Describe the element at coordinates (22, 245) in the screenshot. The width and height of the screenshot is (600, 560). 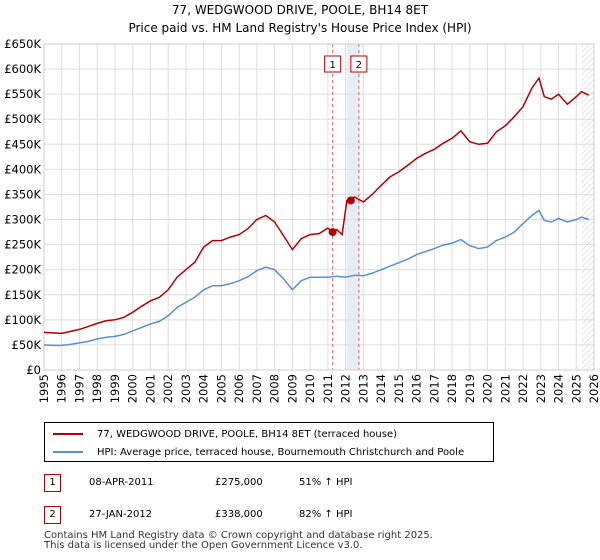
I see `y-tick-label: £250K` at that location.